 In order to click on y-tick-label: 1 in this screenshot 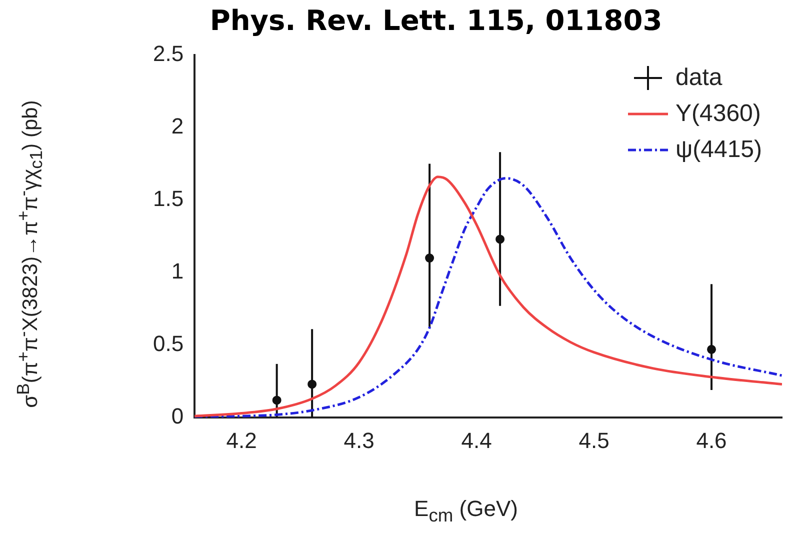, I will do `click(177, 271)`.